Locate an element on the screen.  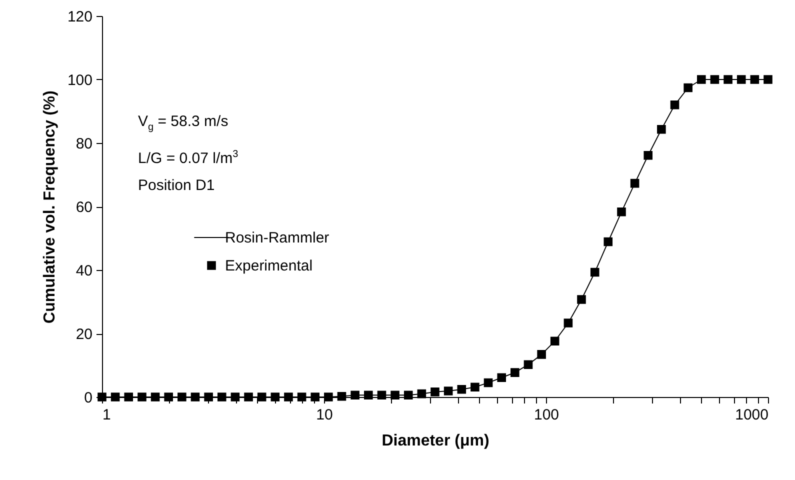
legend-label: Rosin-Rammler is located at coordinates (277, 238).